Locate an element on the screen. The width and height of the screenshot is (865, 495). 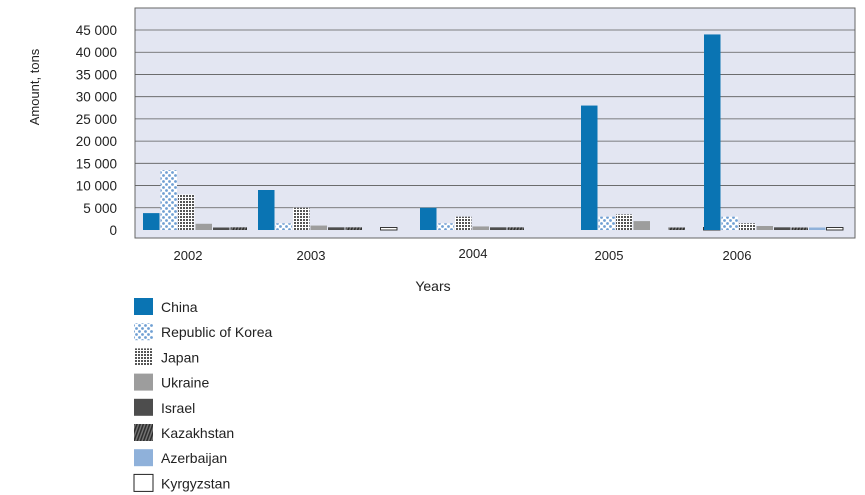
y-tick-label: 5 000 is located at coordinates (100, 208).